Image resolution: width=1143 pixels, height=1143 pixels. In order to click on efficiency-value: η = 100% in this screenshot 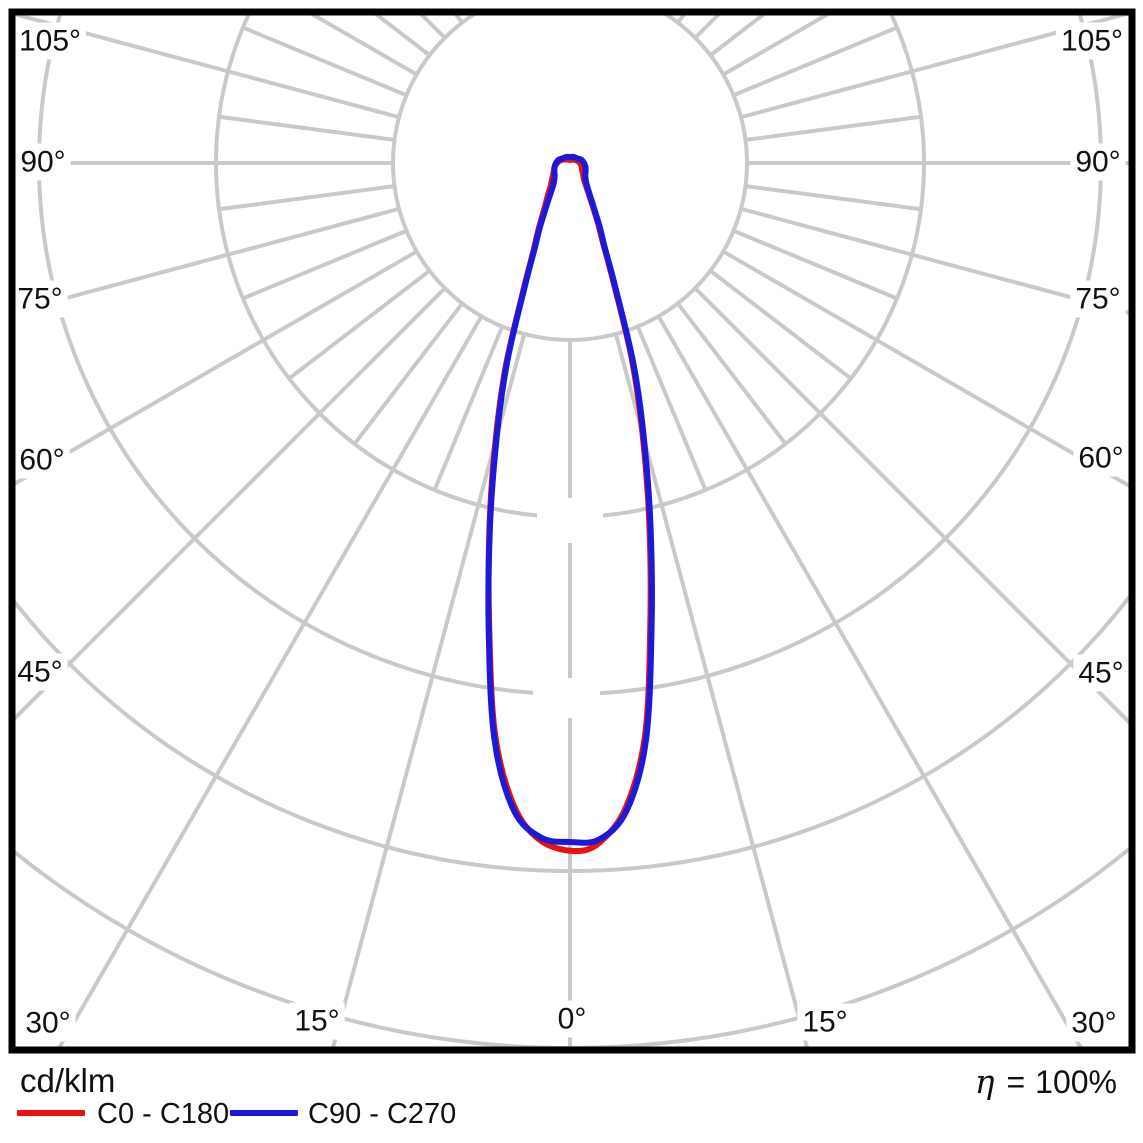, I will do `click(1017, 1081)`.